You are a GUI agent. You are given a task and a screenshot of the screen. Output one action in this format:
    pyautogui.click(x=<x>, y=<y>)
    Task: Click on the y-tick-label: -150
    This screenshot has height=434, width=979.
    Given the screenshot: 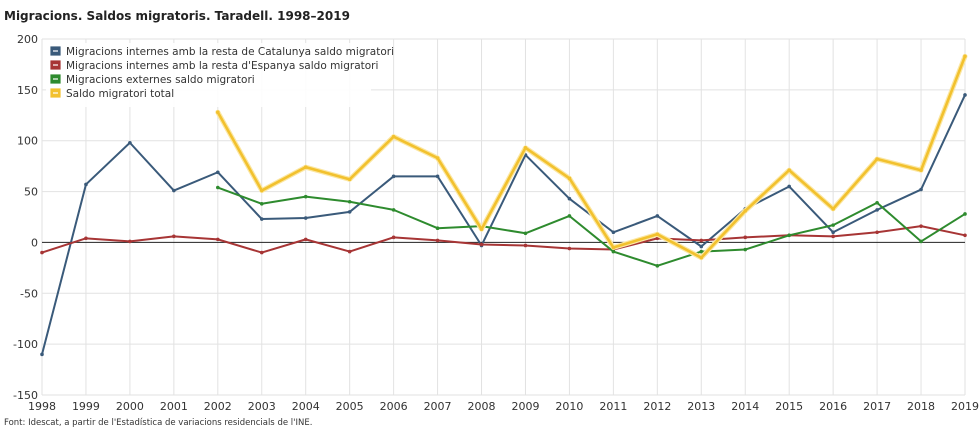 What is the action you would take?
    pyautogui.click(x=25, y=395)
    